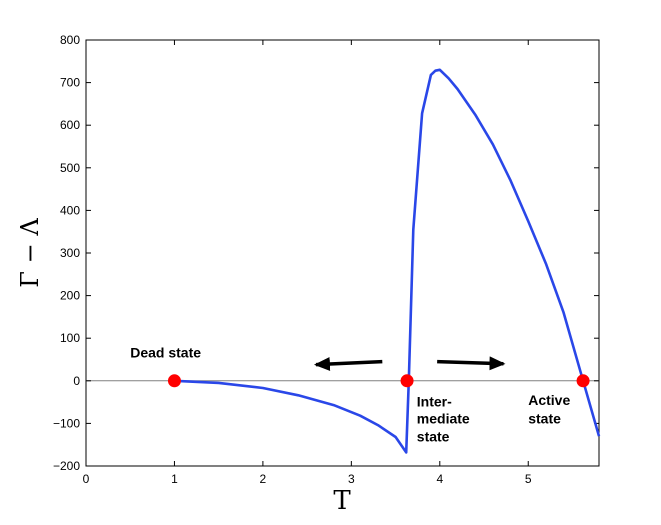 Image resolution: width=661 pixels, height=525 pixels. What do you see at coordinates (70, 296) in the screenshot?
I see `y-tick-label: 200` at bounding box center [70, 296].